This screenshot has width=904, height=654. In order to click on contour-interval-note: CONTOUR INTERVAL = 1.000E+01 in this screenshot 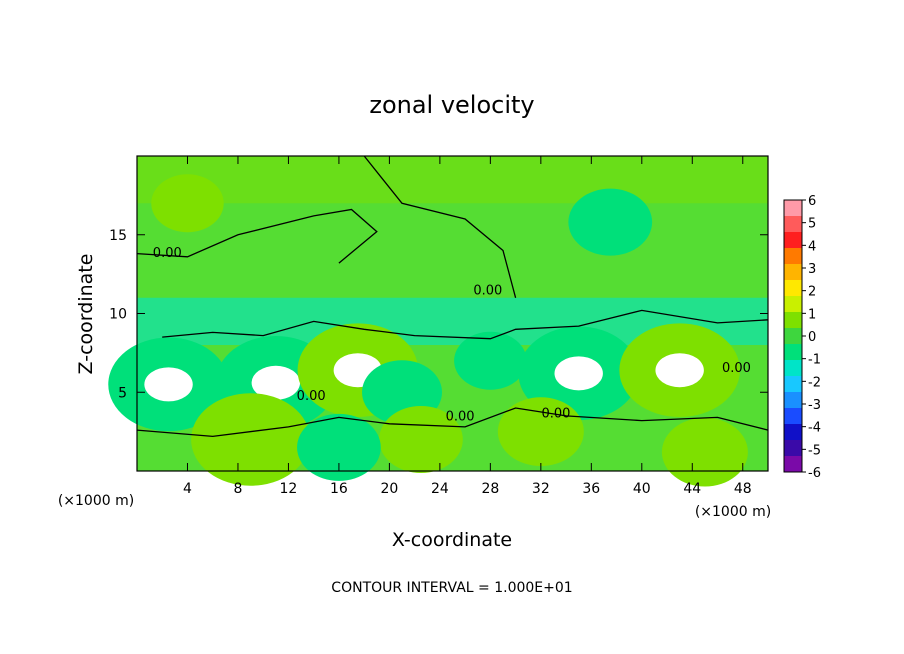, I will do `click(451, 588)`.